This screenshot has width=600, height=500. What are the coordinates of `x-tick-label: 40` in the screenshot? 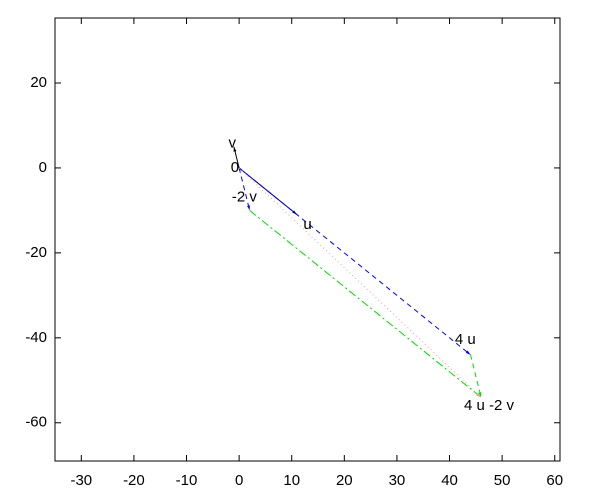 It's located at (449, 480).